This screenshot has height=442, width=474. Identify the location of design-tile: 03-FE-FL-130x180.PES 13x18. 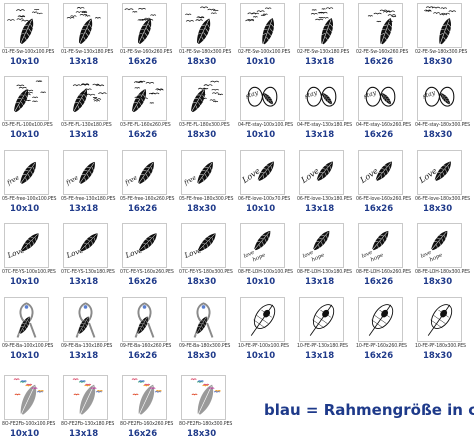
(86, 111).